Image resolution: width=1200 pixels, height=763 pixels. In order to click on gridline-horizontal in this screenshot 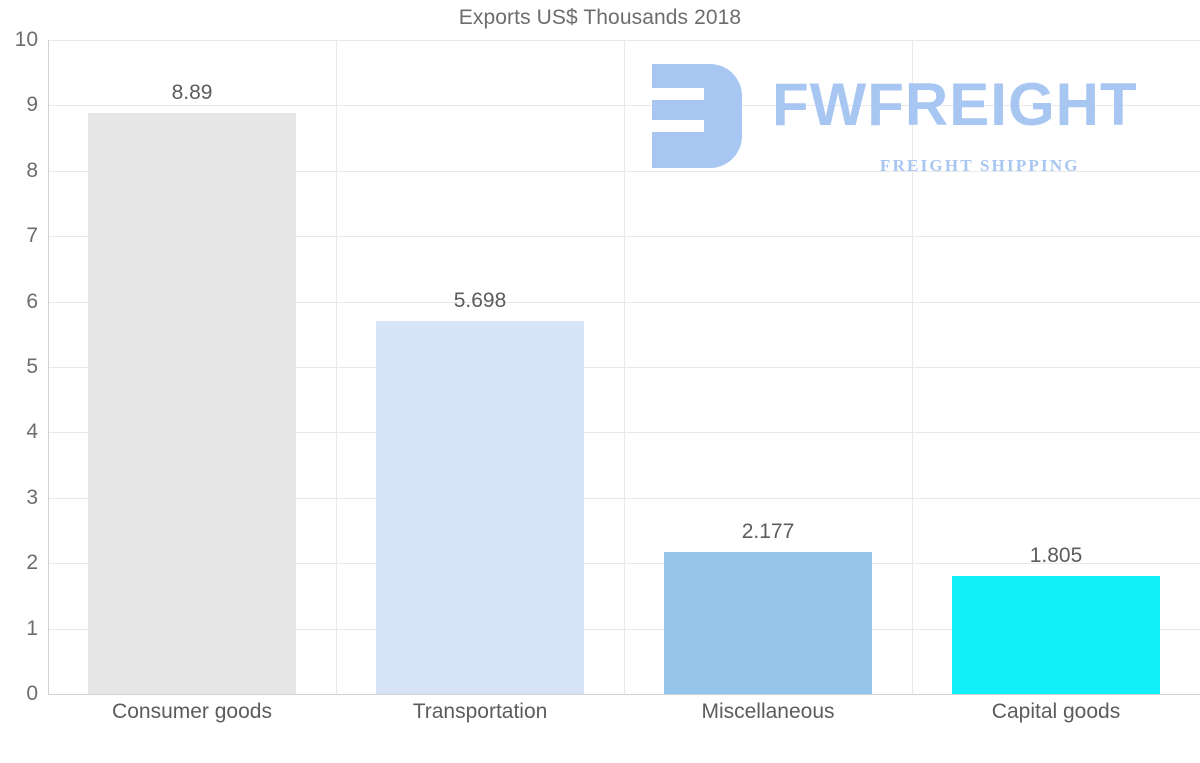, I will do `click(624, 694)`.